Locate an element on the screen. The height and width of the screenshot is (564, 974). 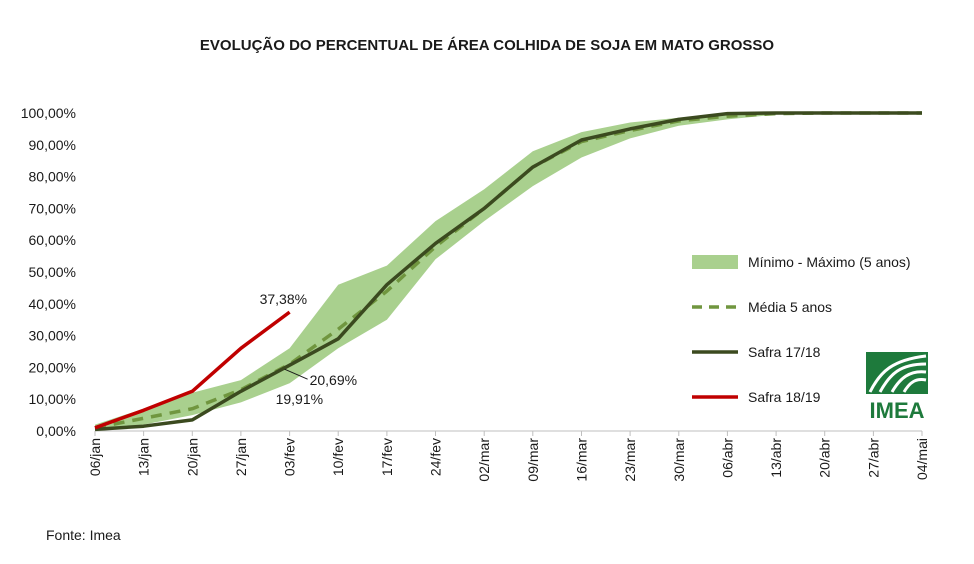
y-tick-label: 10,00% is located at coordinates (52, 399).